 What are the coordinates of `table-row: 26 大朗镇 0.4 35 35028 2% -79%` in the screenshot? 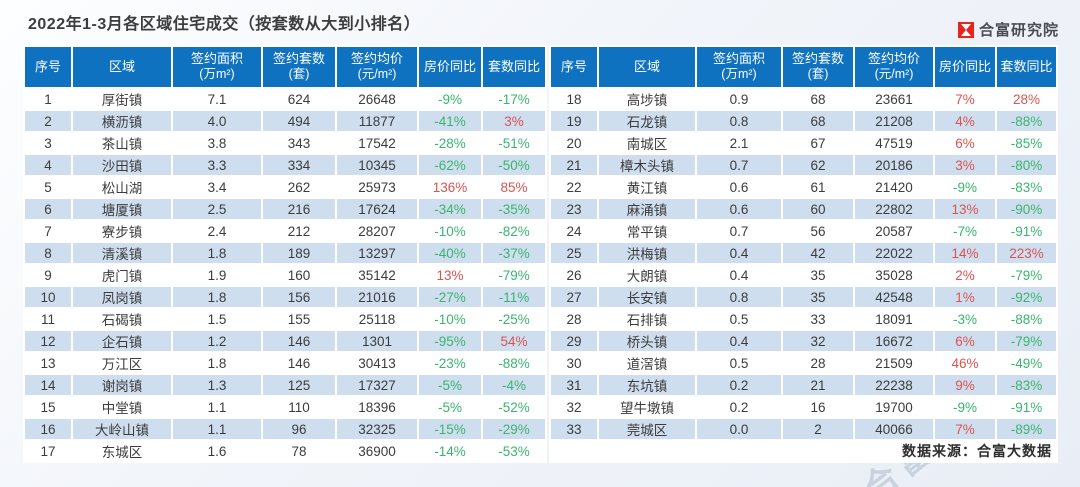 It's located at (803, 275).